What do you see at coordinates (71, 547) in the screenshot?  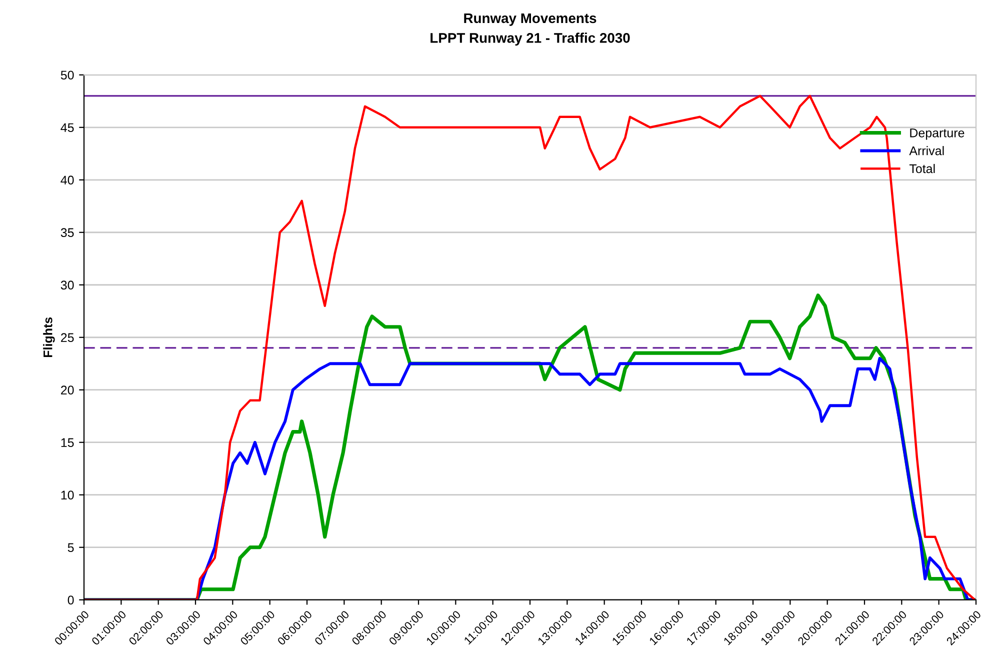 I see `y-tick-label: 5` at bounding box center [71, 547].